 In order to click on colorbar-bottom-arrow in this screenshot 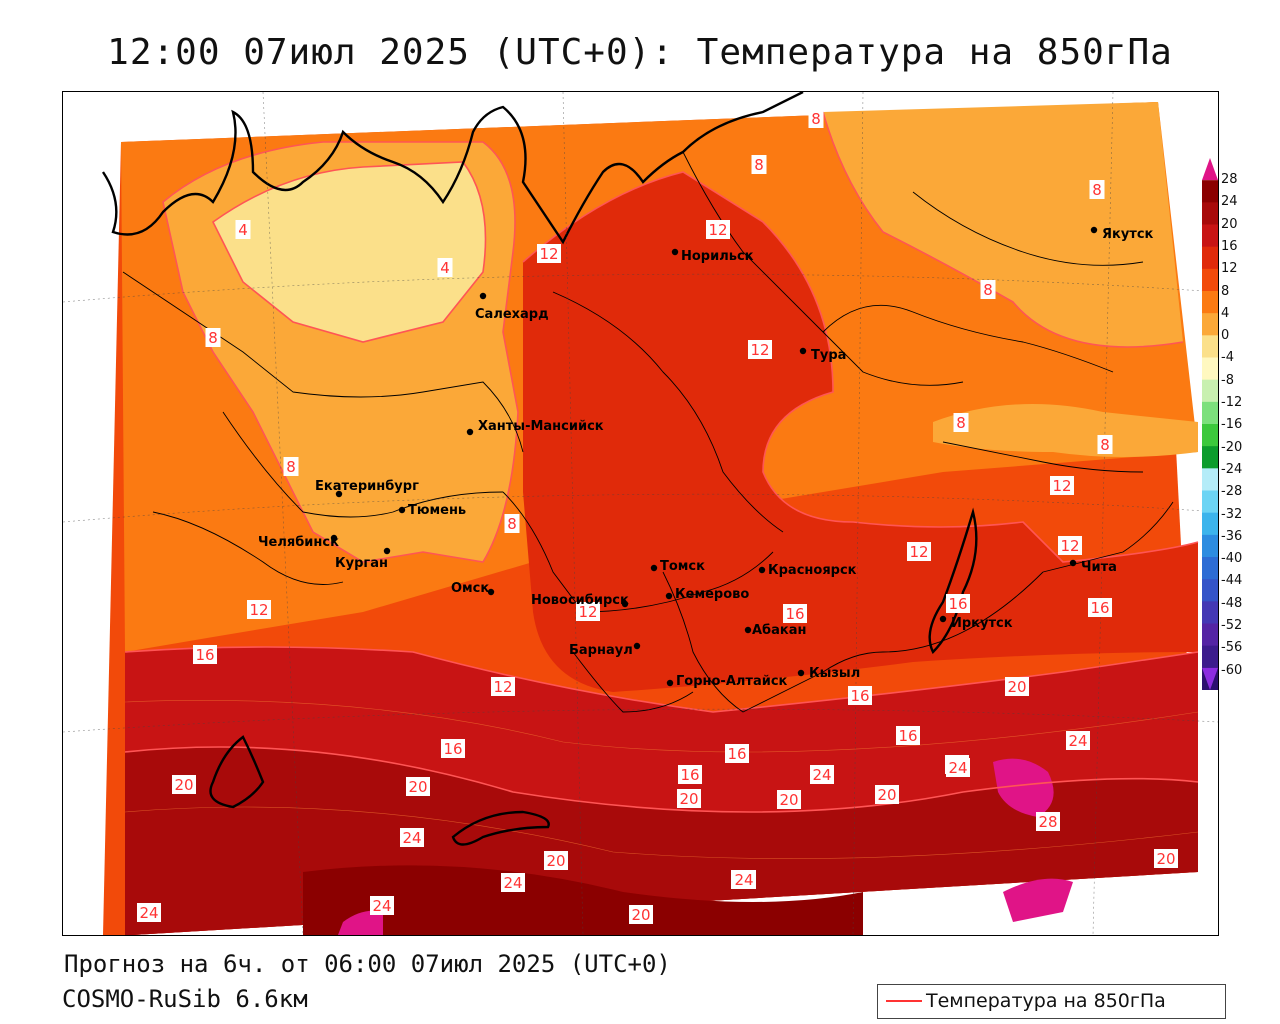, I will do `click(1210, 678)`.